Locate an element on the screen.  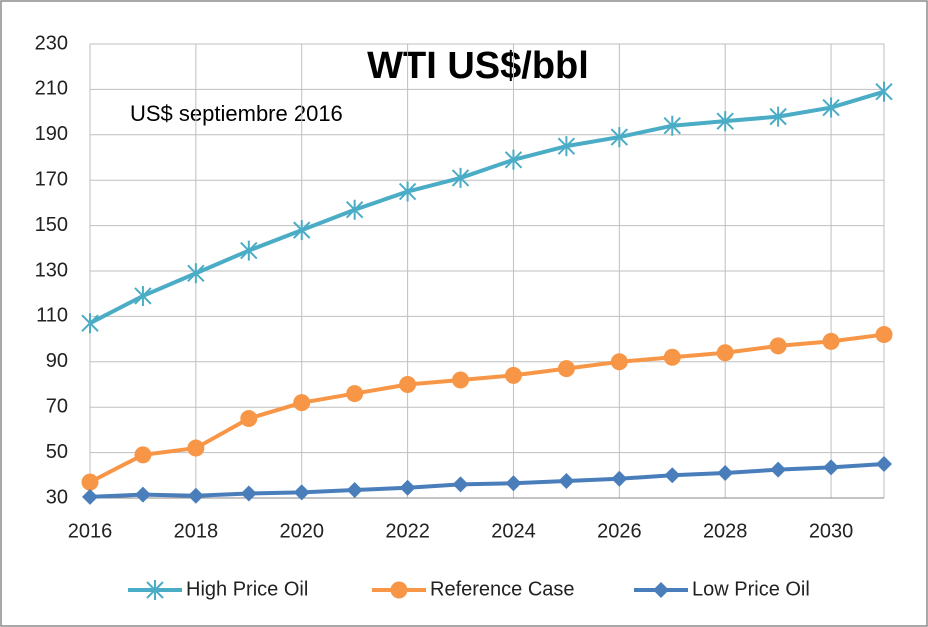
x-tick-label: 2016 is located at coordinates (90, 531).